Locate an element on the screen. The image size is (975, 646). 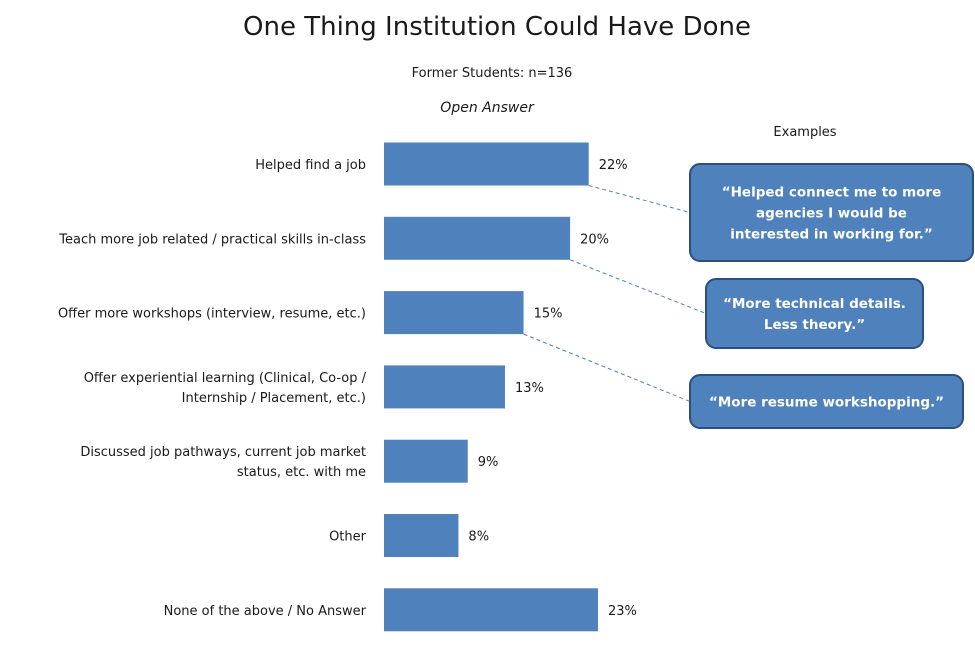
value-label-0: 22% is located at coordinates (613, 165).